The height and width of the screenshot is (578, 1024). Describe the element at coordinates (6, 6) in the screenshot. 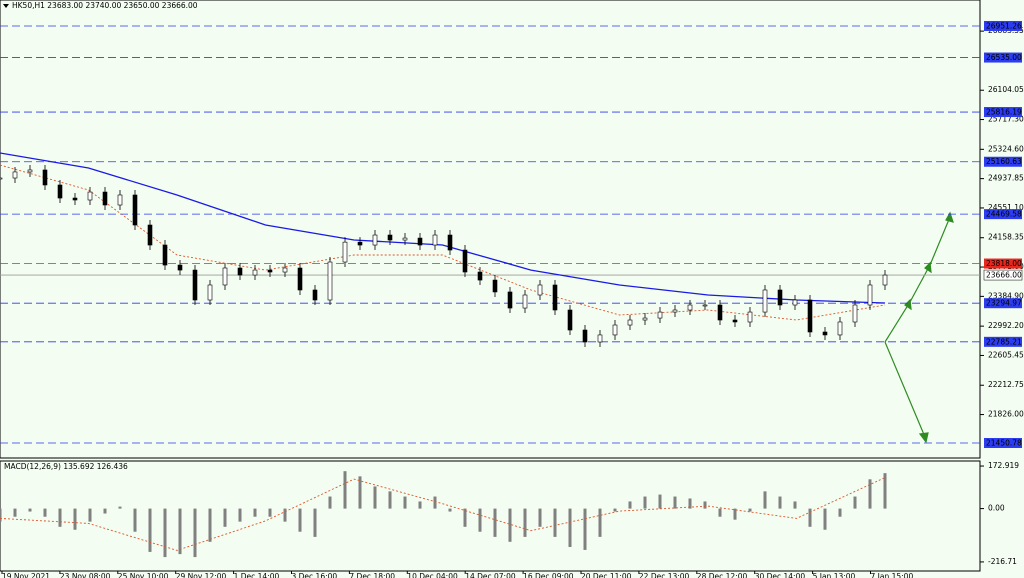

I see `menu-arrow` at that location.